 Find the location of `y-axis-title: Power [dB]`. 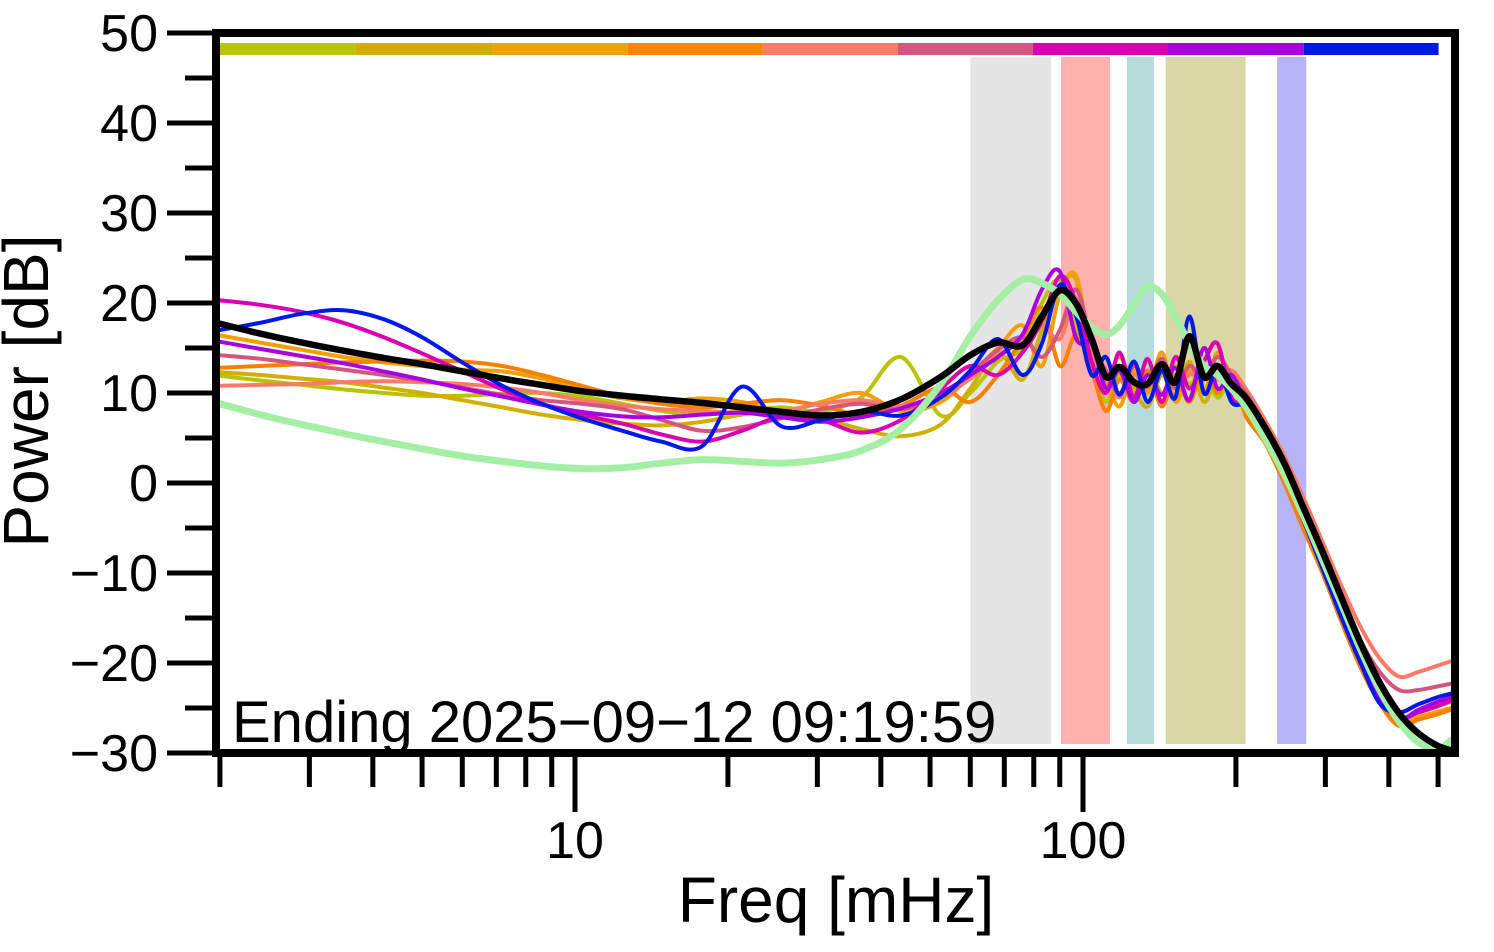

y-axis-title: Power [dB] is located at coordinates (31, 390).